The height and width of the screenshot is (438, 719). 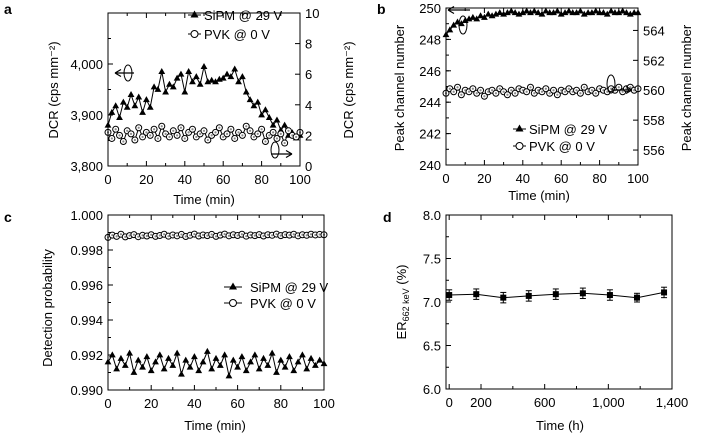 I want to click on arrow-right-pvk-ellipse, so click(x=275, y=150).